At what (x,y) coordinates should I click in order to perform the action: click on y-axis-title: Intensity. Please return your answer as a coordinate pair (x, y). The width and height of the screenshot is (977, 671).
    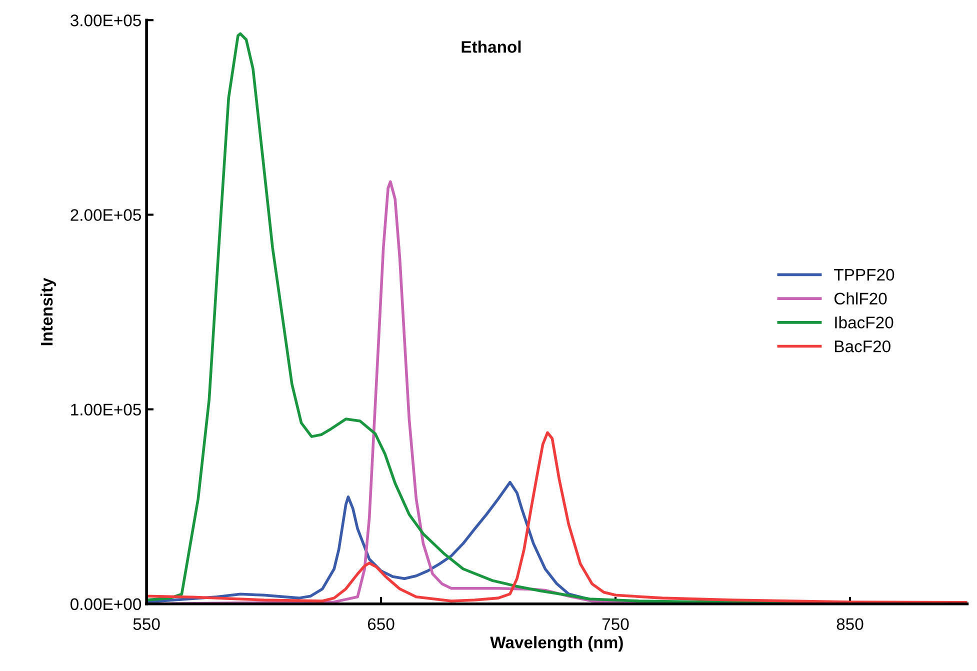
    Looking at the image, I should click on (48, 312).